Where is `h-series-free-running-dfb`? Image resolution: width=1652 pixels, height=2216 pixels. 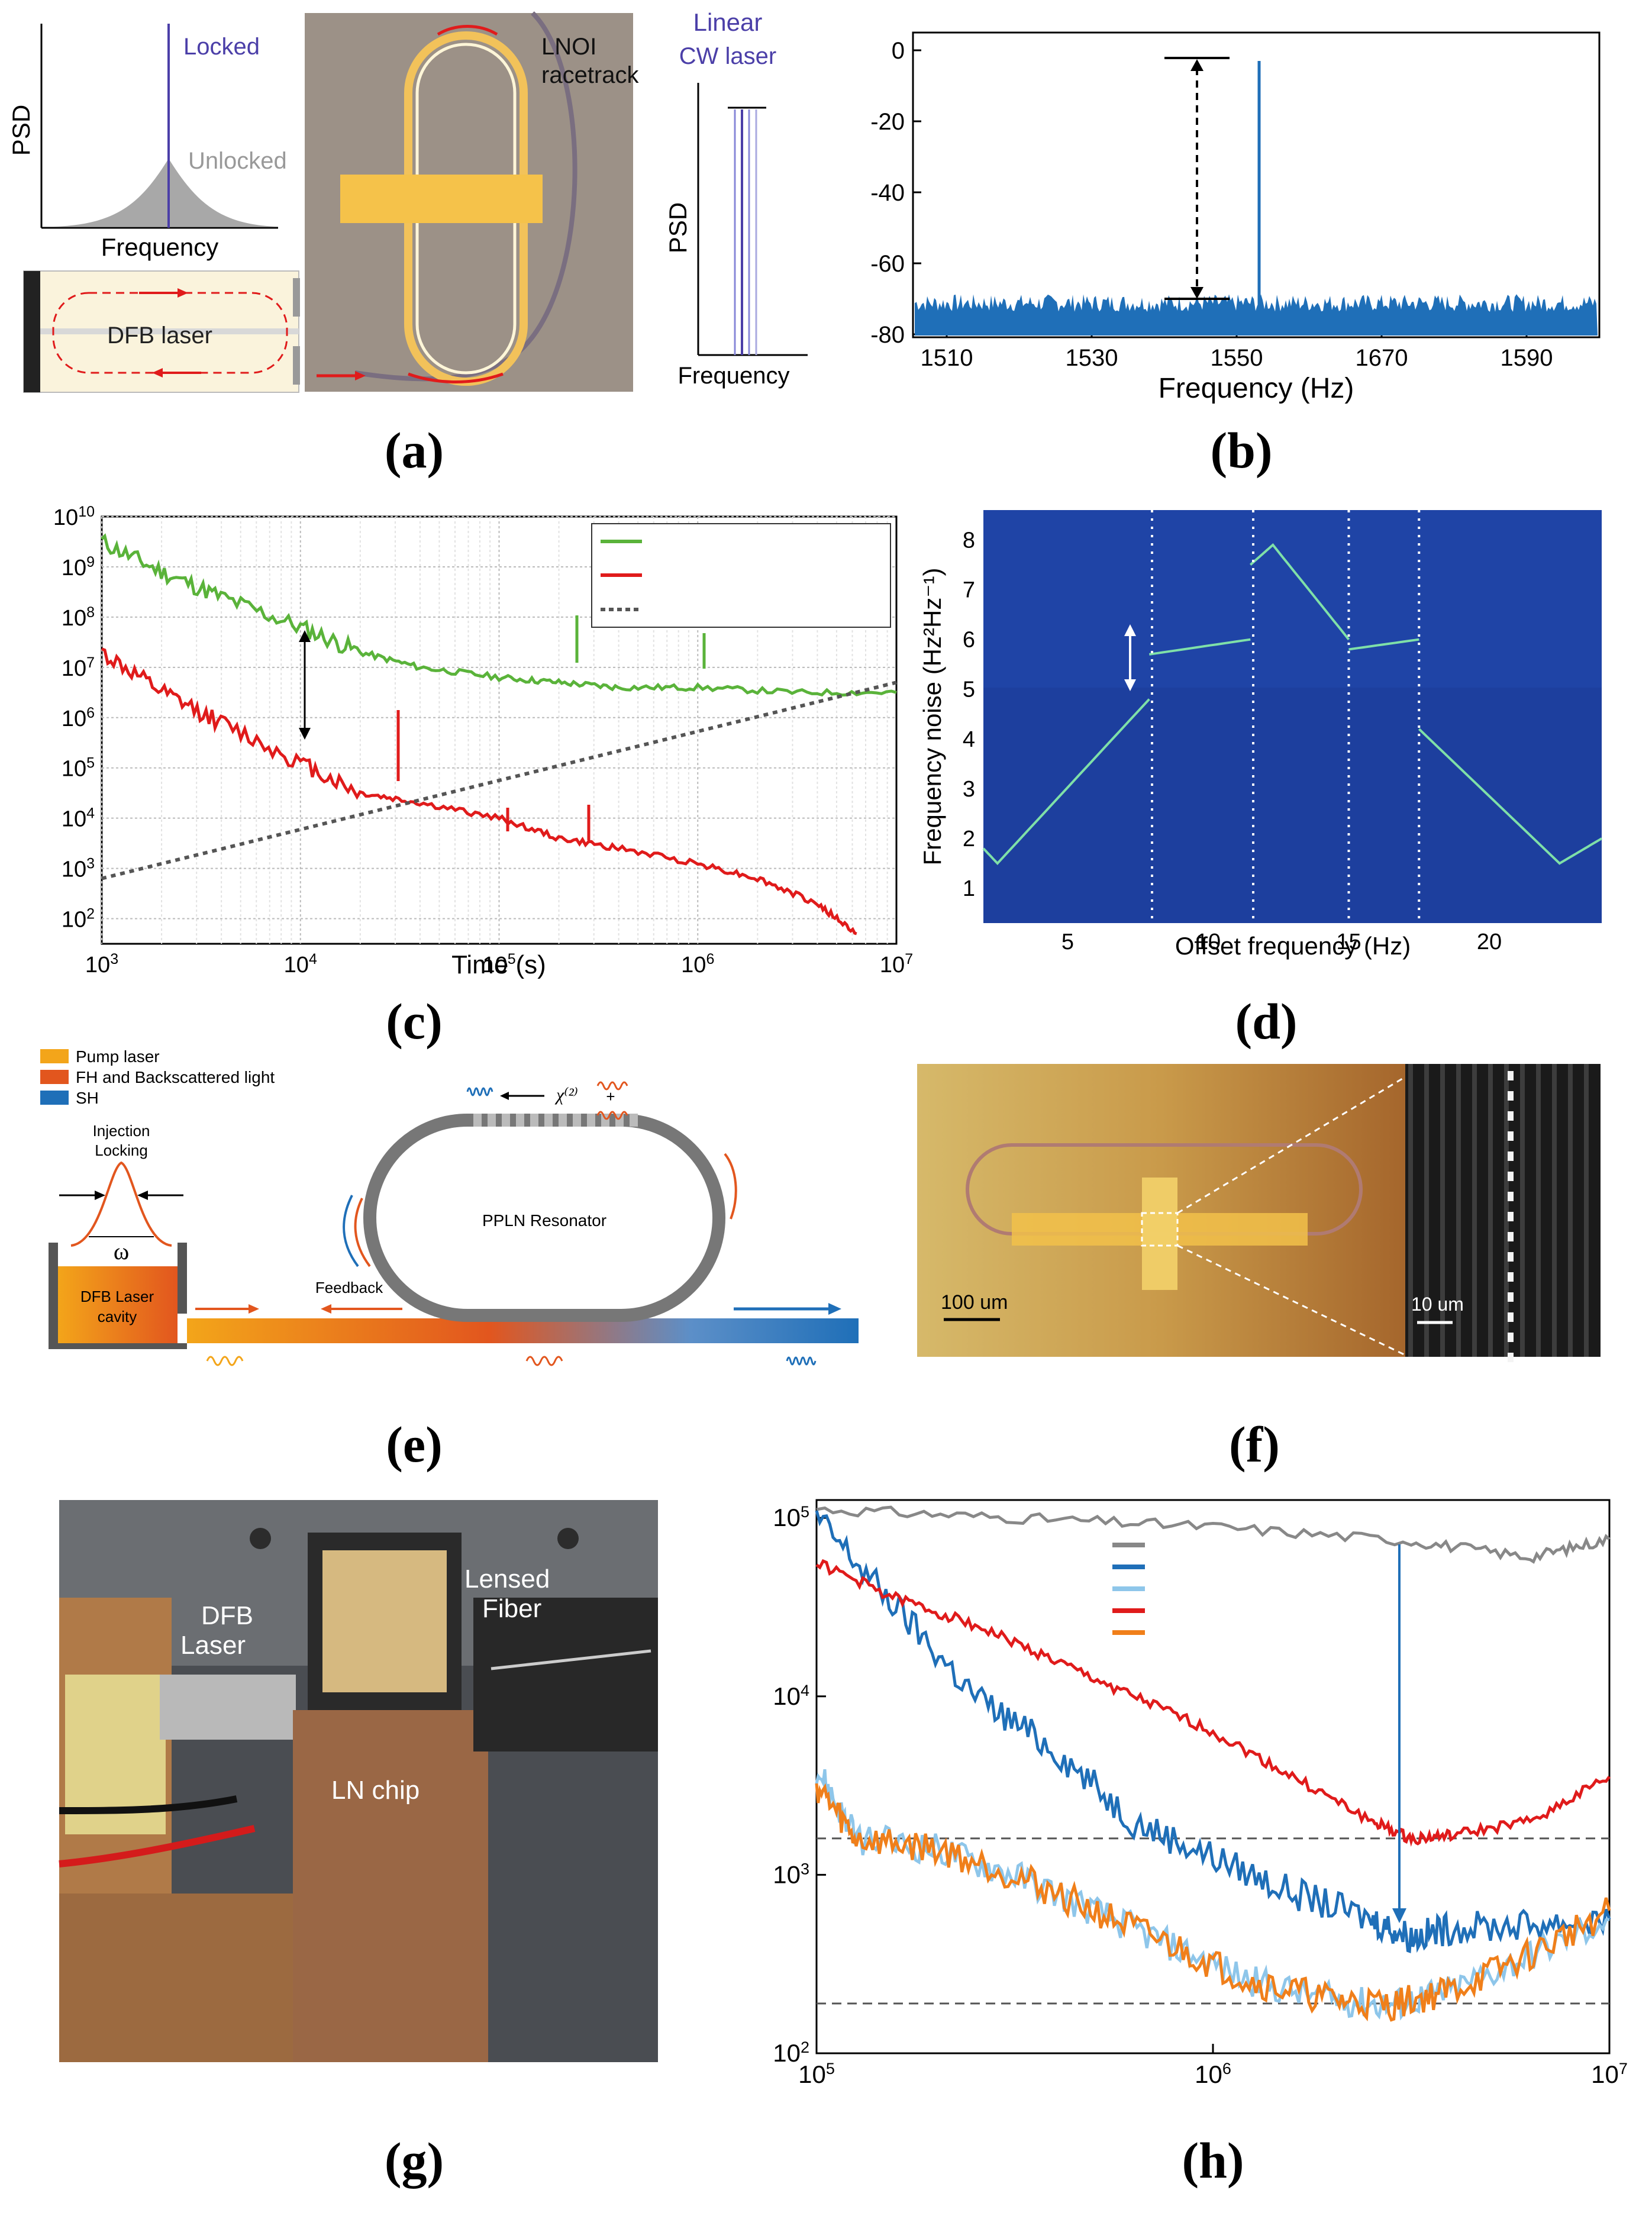 h-series-free-running-dfb is located at coordinates (1214, 1535).